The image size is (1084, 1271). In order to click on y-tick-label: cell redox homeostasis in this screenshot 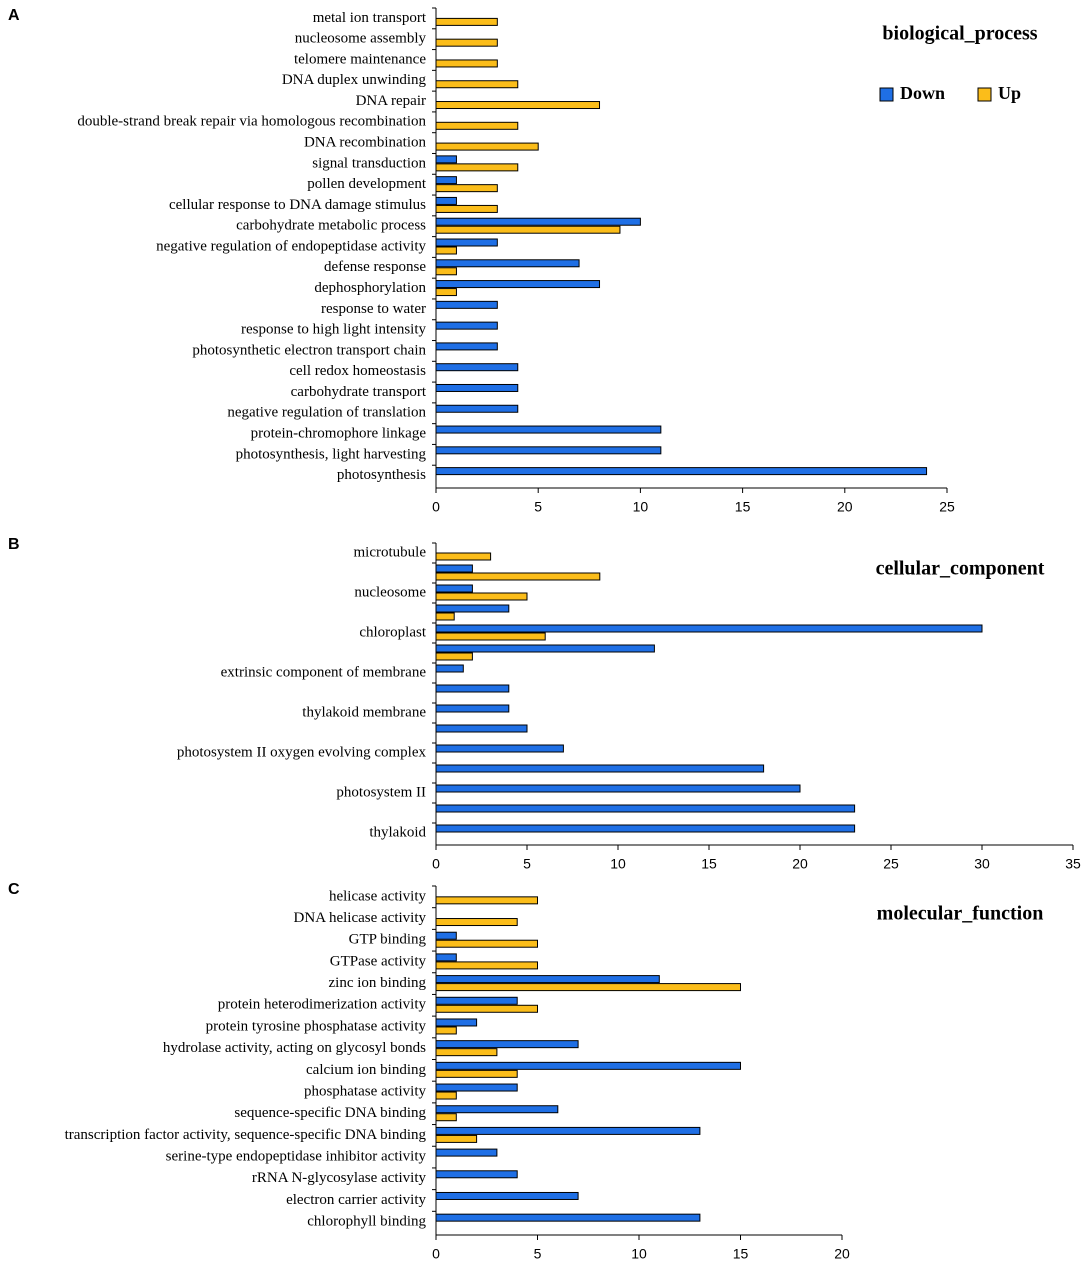, I will do `click(357, 371)`.